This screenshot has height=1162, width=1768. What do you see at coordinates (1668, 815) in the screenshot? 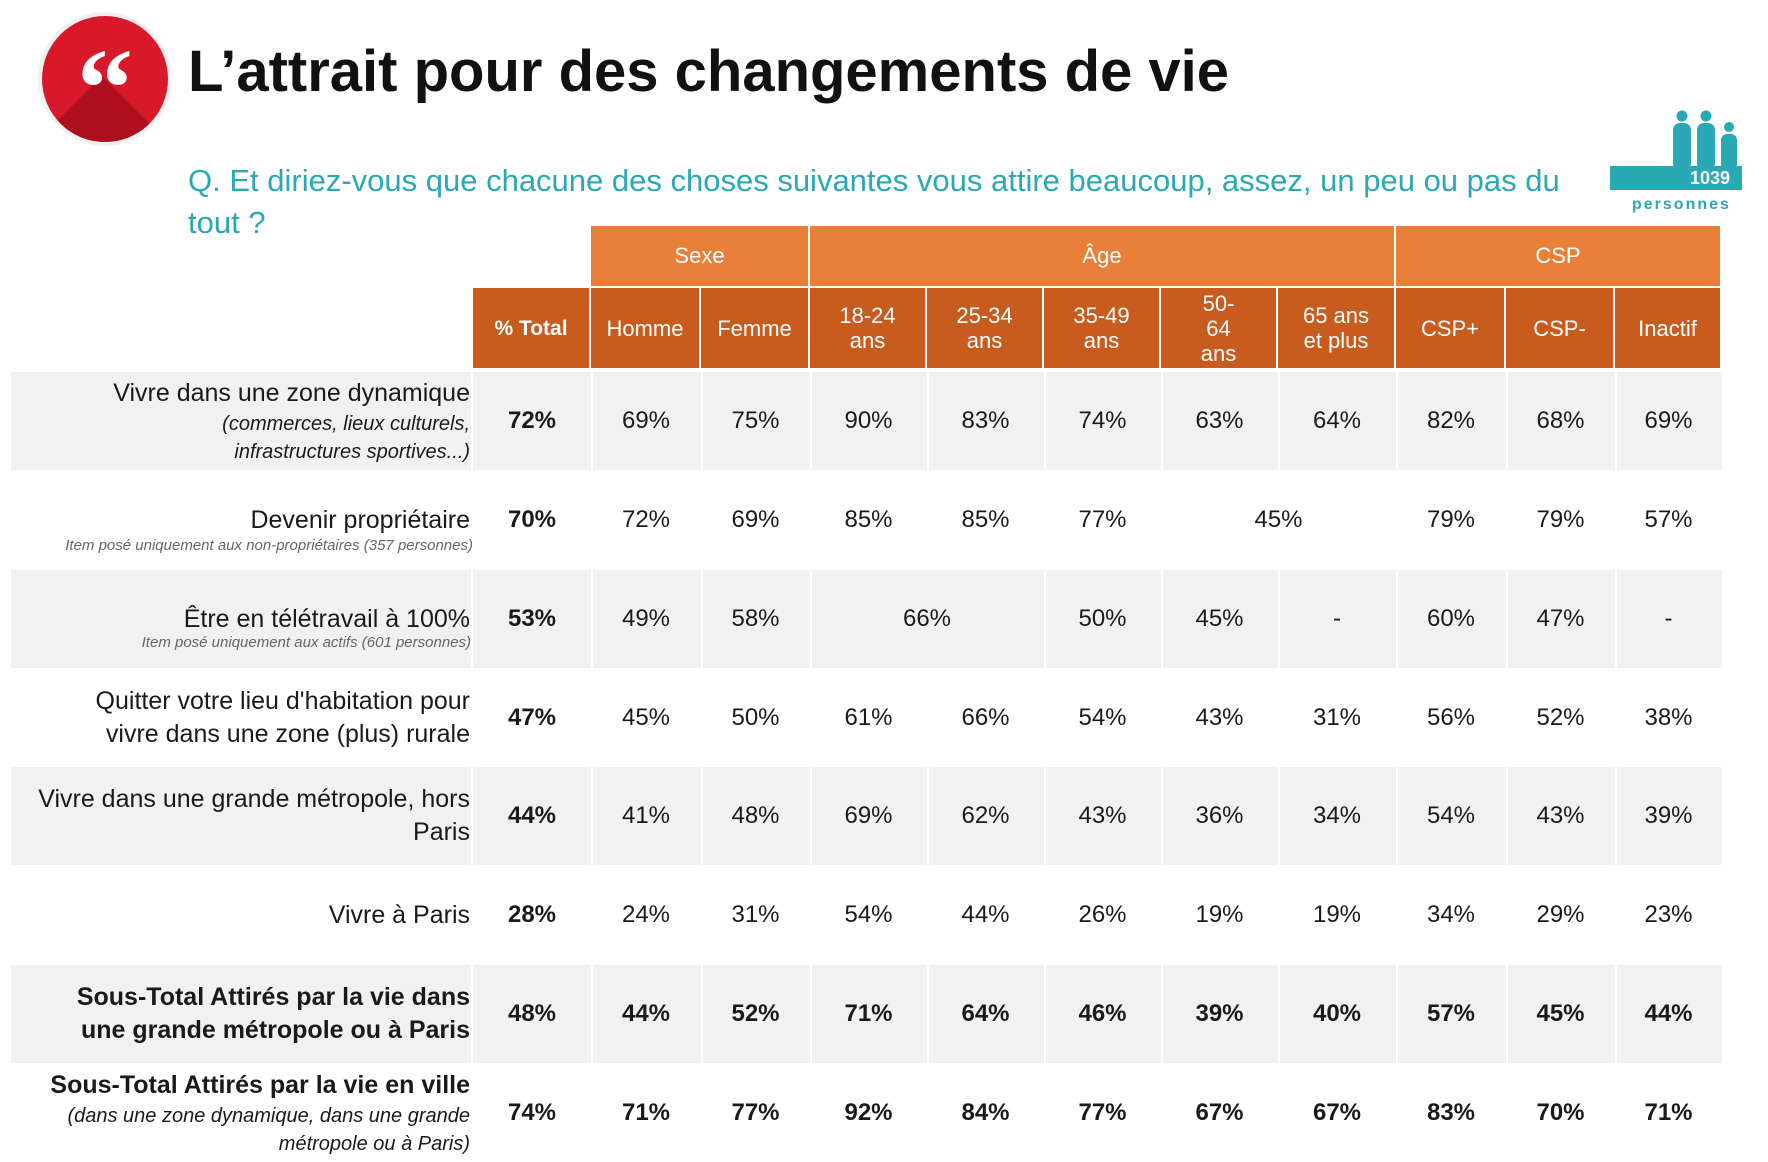
I see `cell-inactif: 39%` at bounding box center [1668, 815].